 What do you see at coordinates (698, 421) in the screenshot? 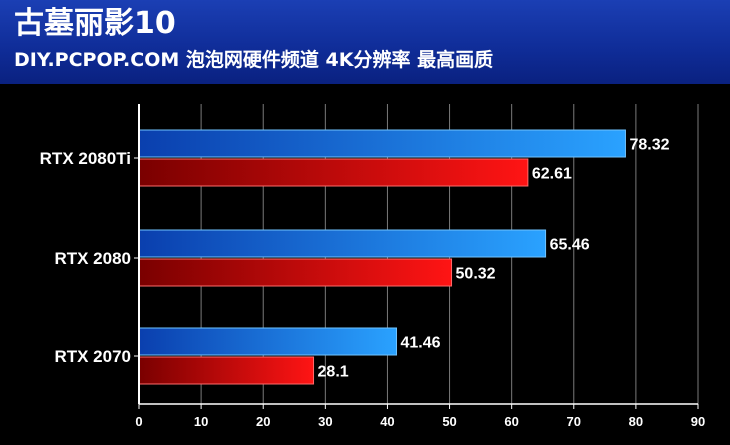
I see `x-tick-label: 90` at bounding box center [698, 421].